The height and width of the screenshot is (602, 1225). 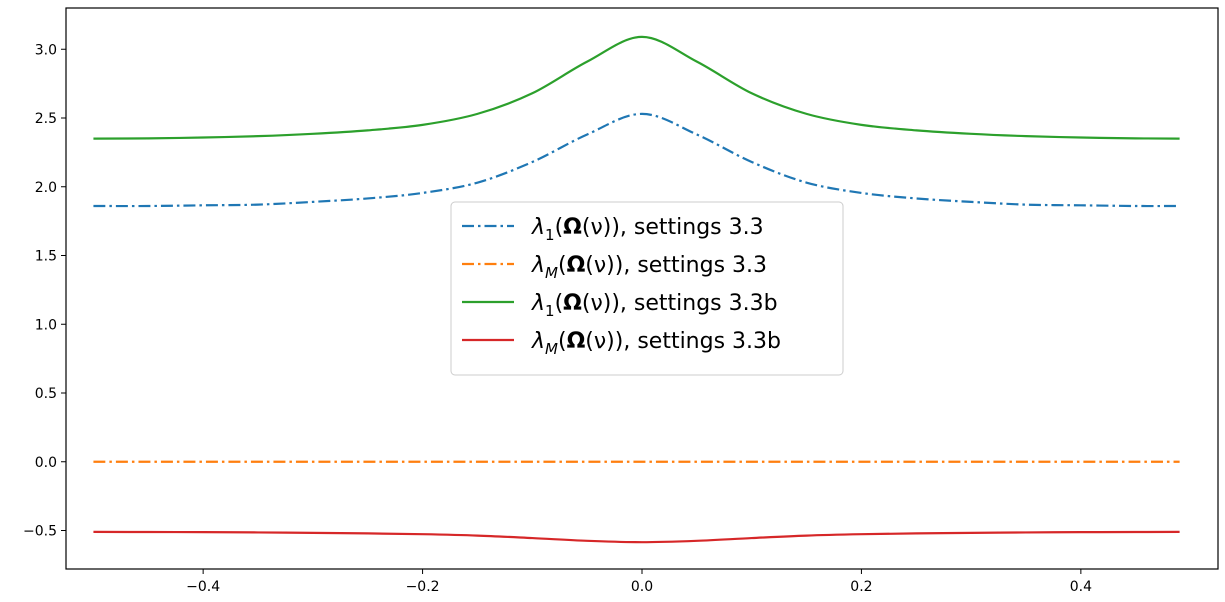 What do you see at coordinates (203, 587) in the screenshot?
I see `x-tick-label: −0.4` at bounding box center [203, 587].